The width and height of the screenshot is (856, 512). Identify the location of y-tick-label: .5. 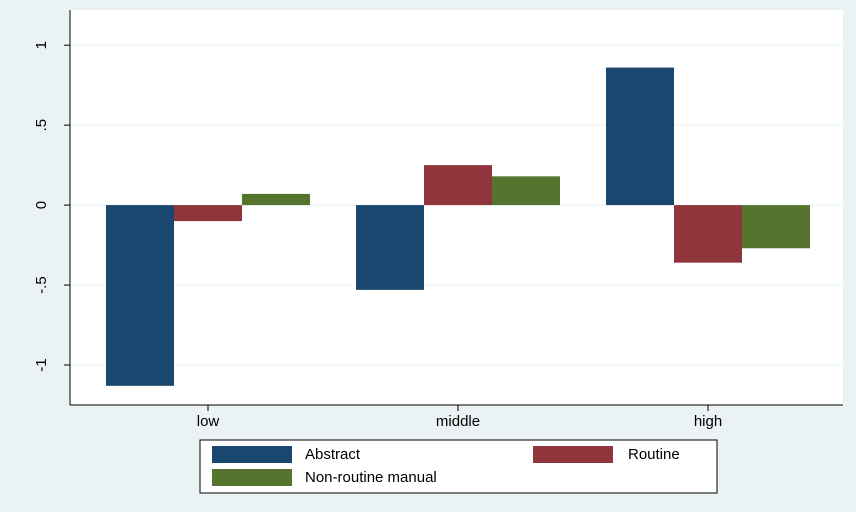
(41, 125).